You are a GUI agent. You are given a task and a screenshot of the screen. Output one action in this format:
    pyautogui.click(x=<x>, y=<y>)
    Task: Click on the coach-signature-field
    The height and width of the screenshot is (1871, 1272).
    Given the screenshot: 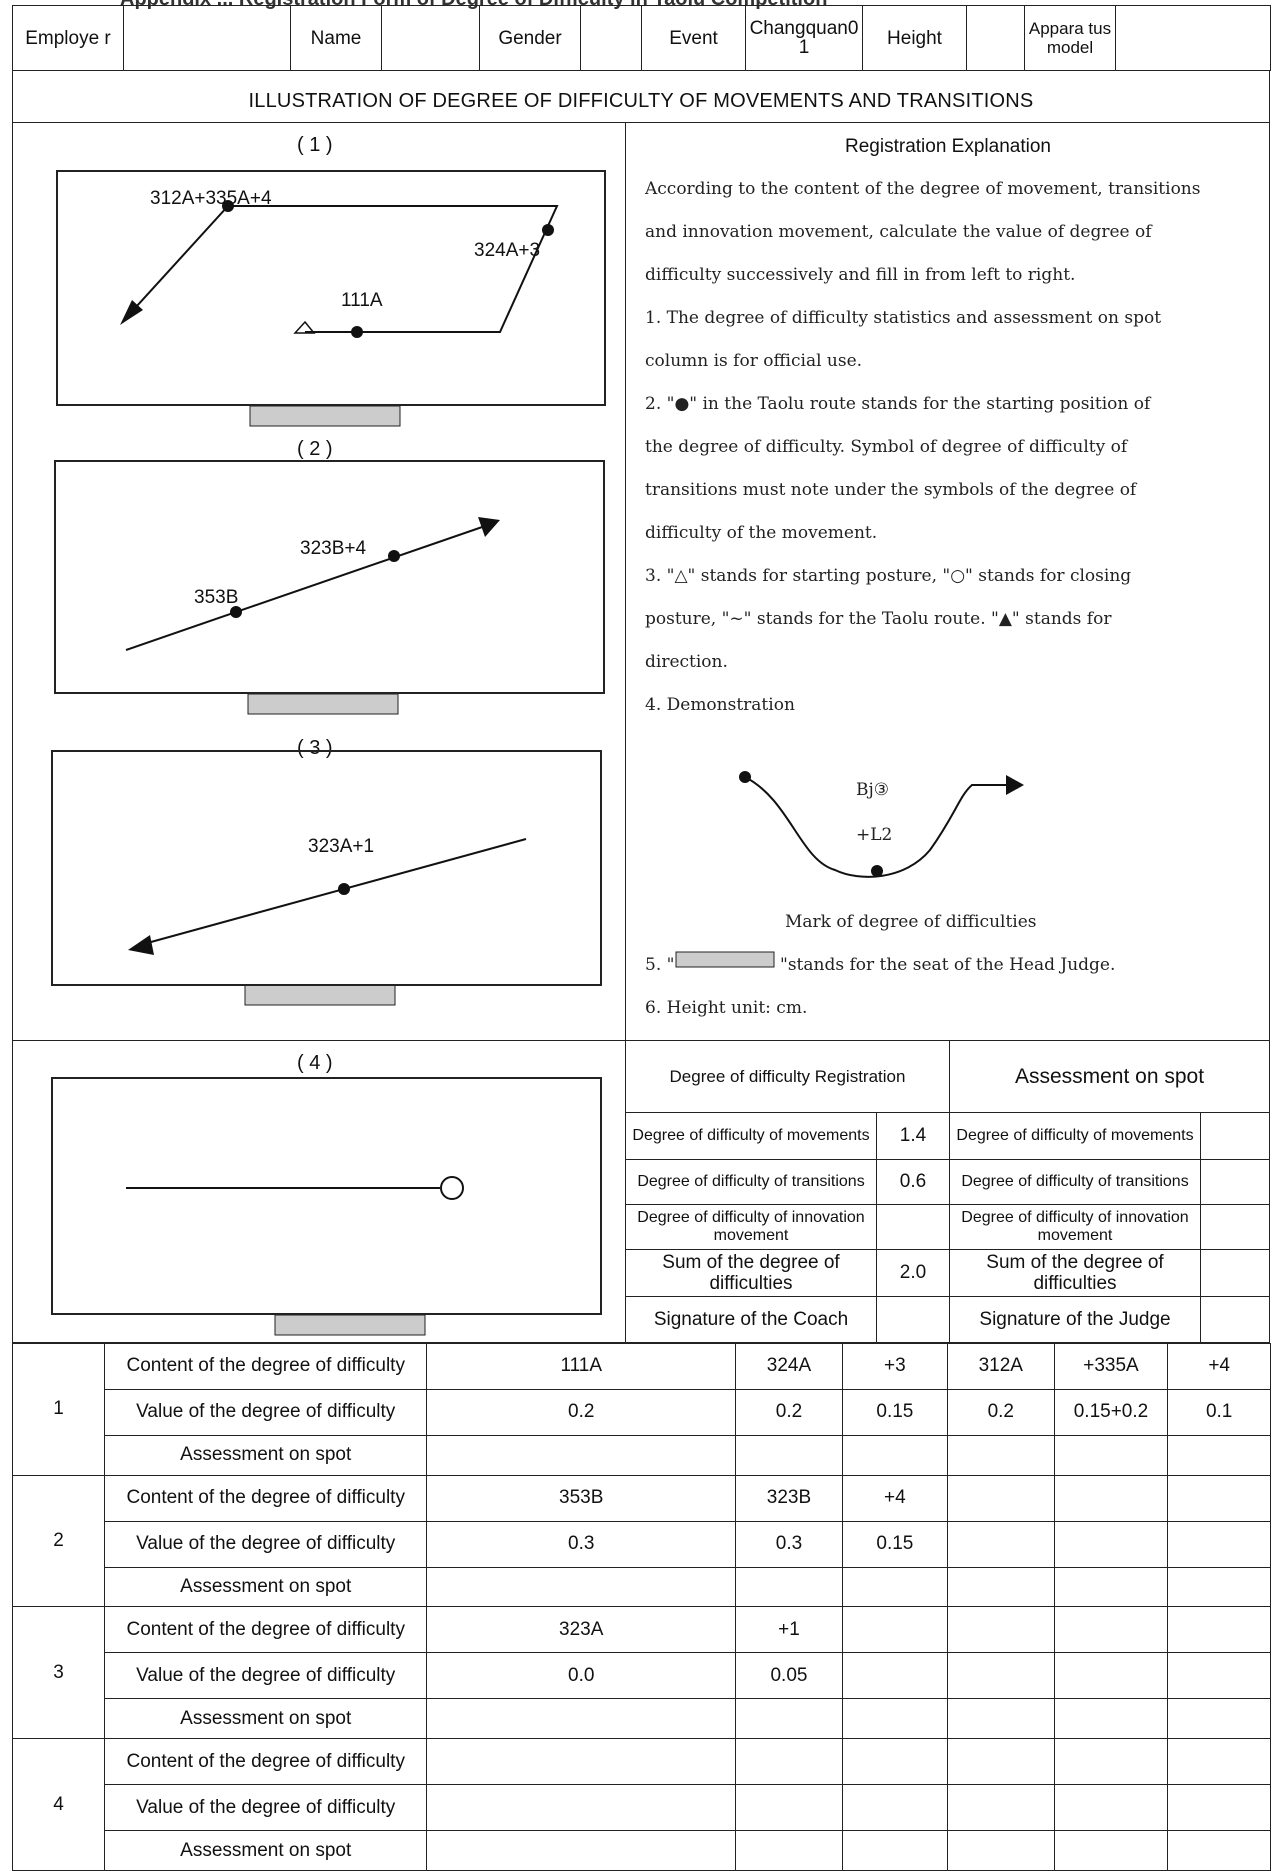 What is the action you would take?
    pyautogui.click(x=913, y=1319)
    